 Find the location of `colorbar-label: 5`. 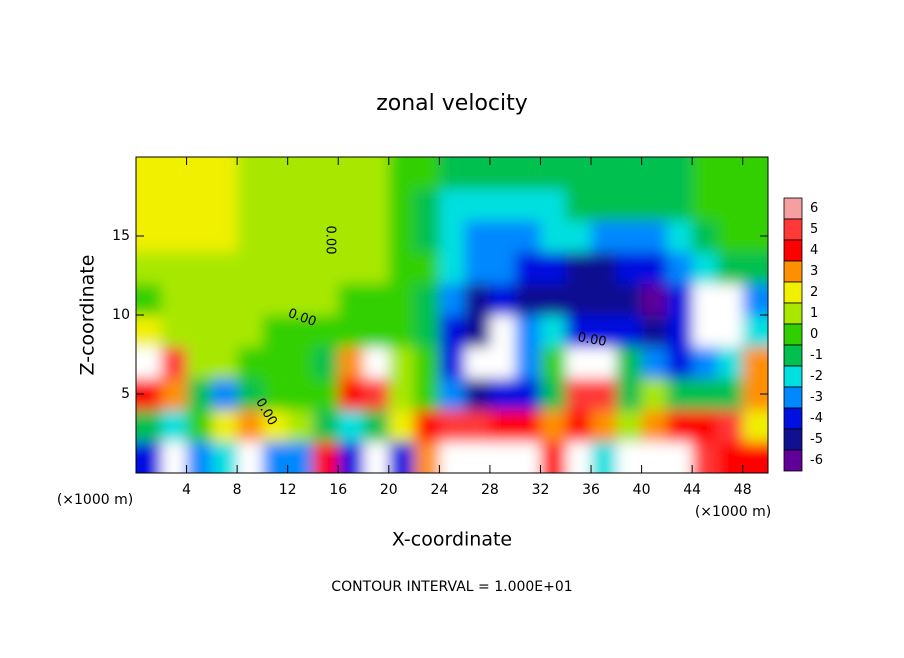

colorbar-label: 5 is located at coordinates (814, 229).